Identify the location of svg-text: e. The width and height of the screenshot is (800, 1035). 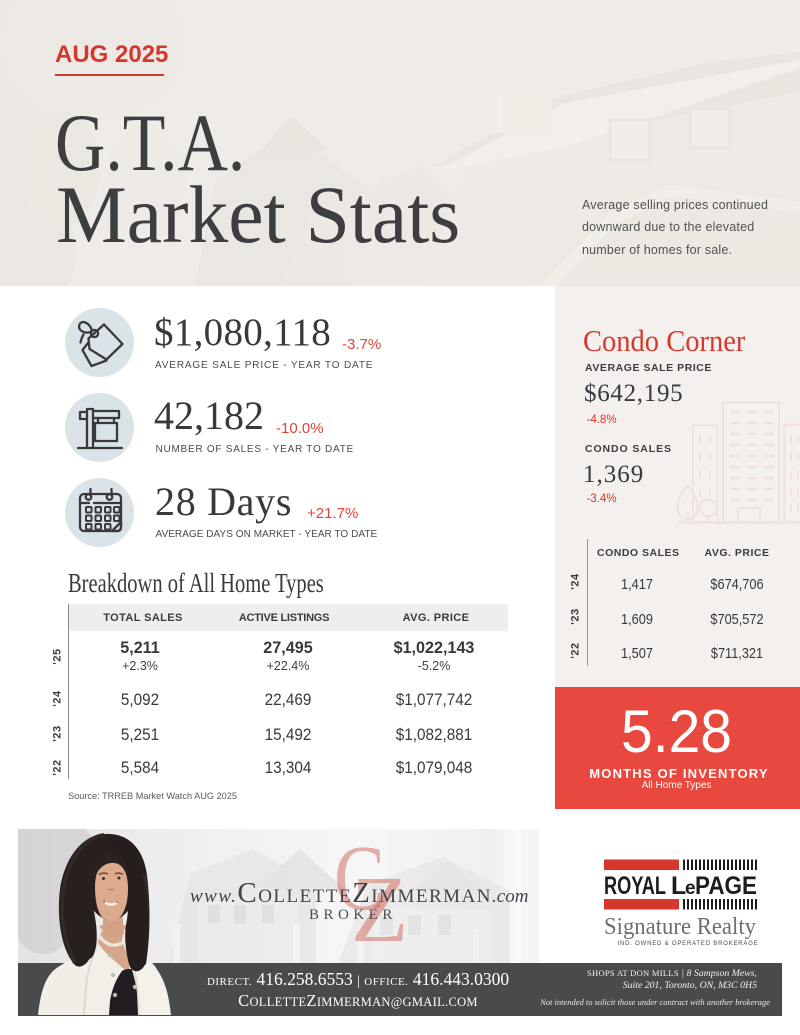
(690, 888).